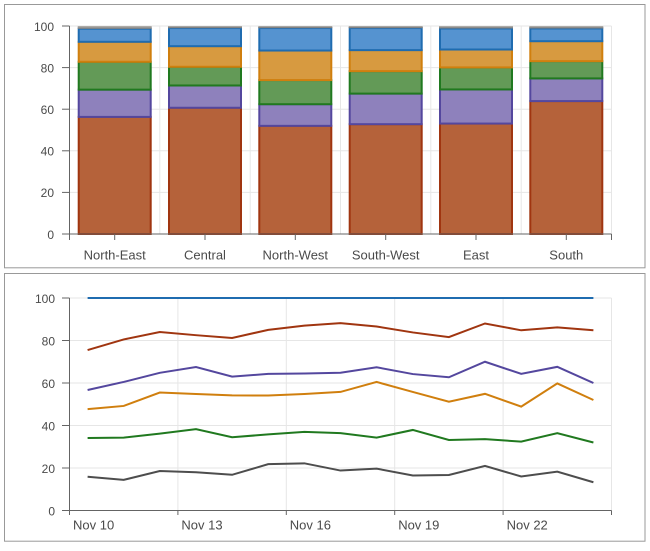 This screenshot has height=551, width=650. I want to click on svg-text: North-East, so click(115, 254).